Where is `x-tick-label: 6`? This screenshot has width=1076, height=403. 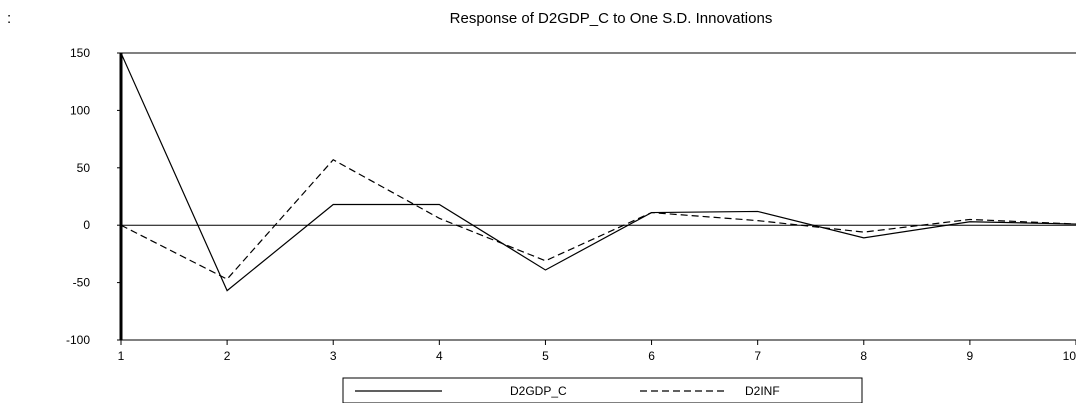 x-tick-label: 6 is located at coordinates (651, 356).